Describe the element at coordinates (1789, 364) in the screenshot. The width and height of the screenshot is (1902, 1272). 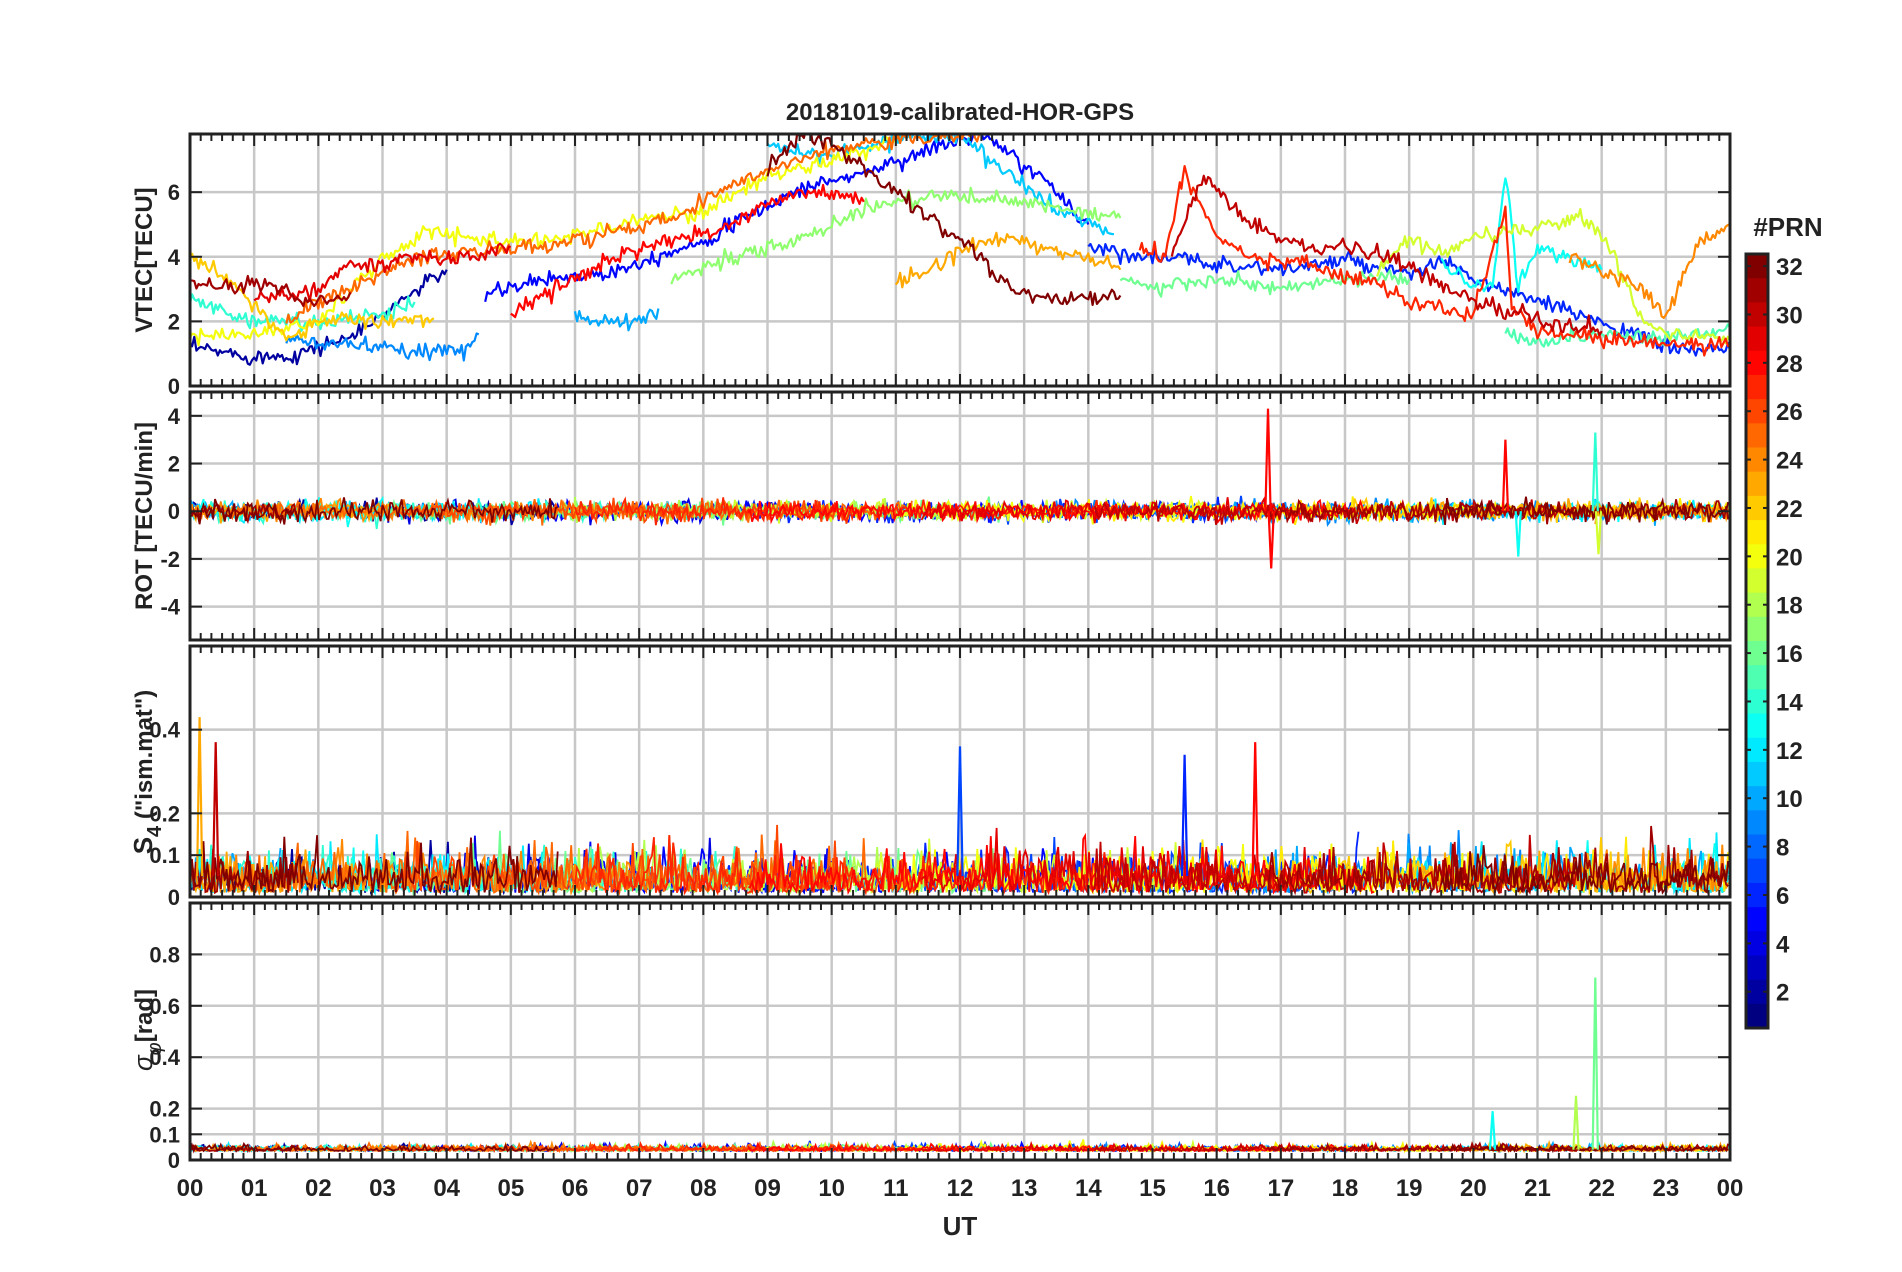
I see `colorbar-tick-label: 28` at that location.